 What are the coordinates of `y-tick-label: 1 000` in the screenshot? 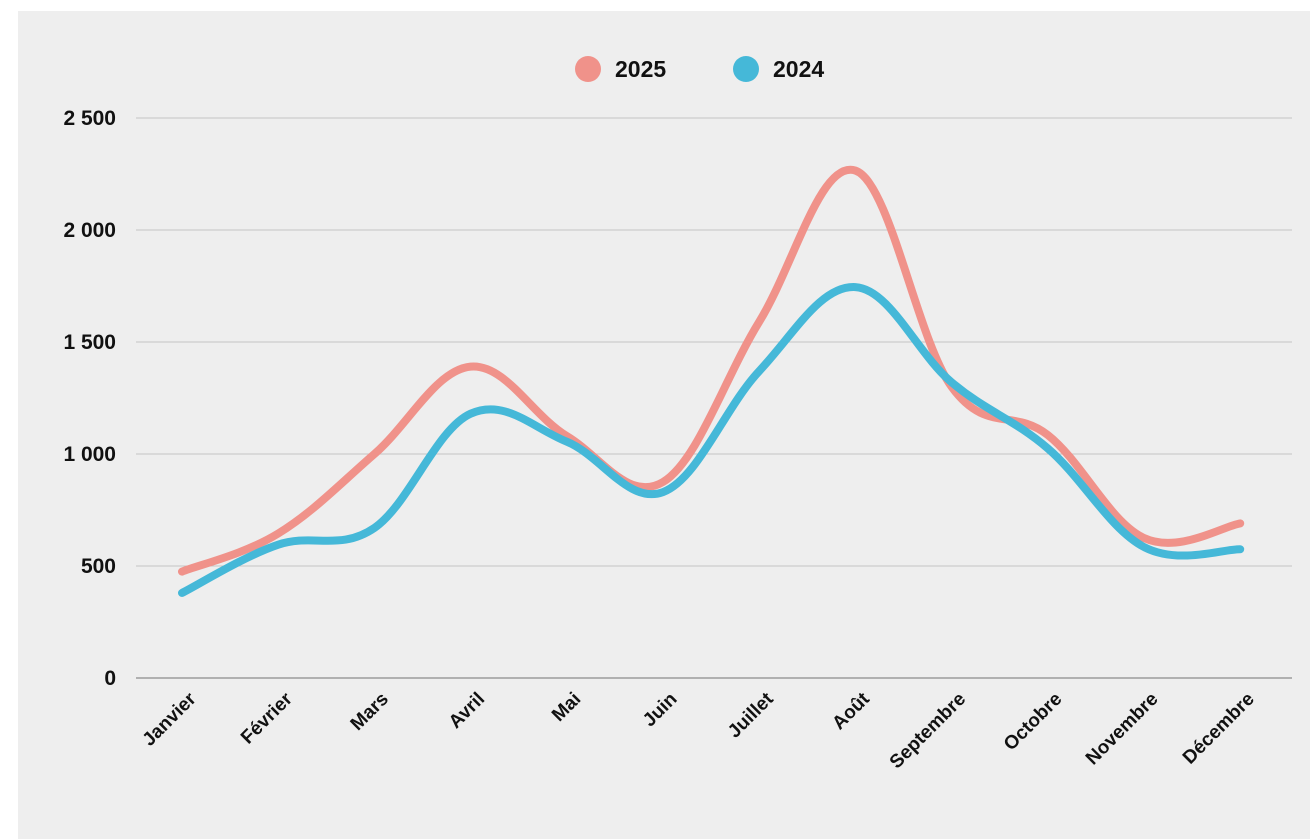 It's located at (89, 454).